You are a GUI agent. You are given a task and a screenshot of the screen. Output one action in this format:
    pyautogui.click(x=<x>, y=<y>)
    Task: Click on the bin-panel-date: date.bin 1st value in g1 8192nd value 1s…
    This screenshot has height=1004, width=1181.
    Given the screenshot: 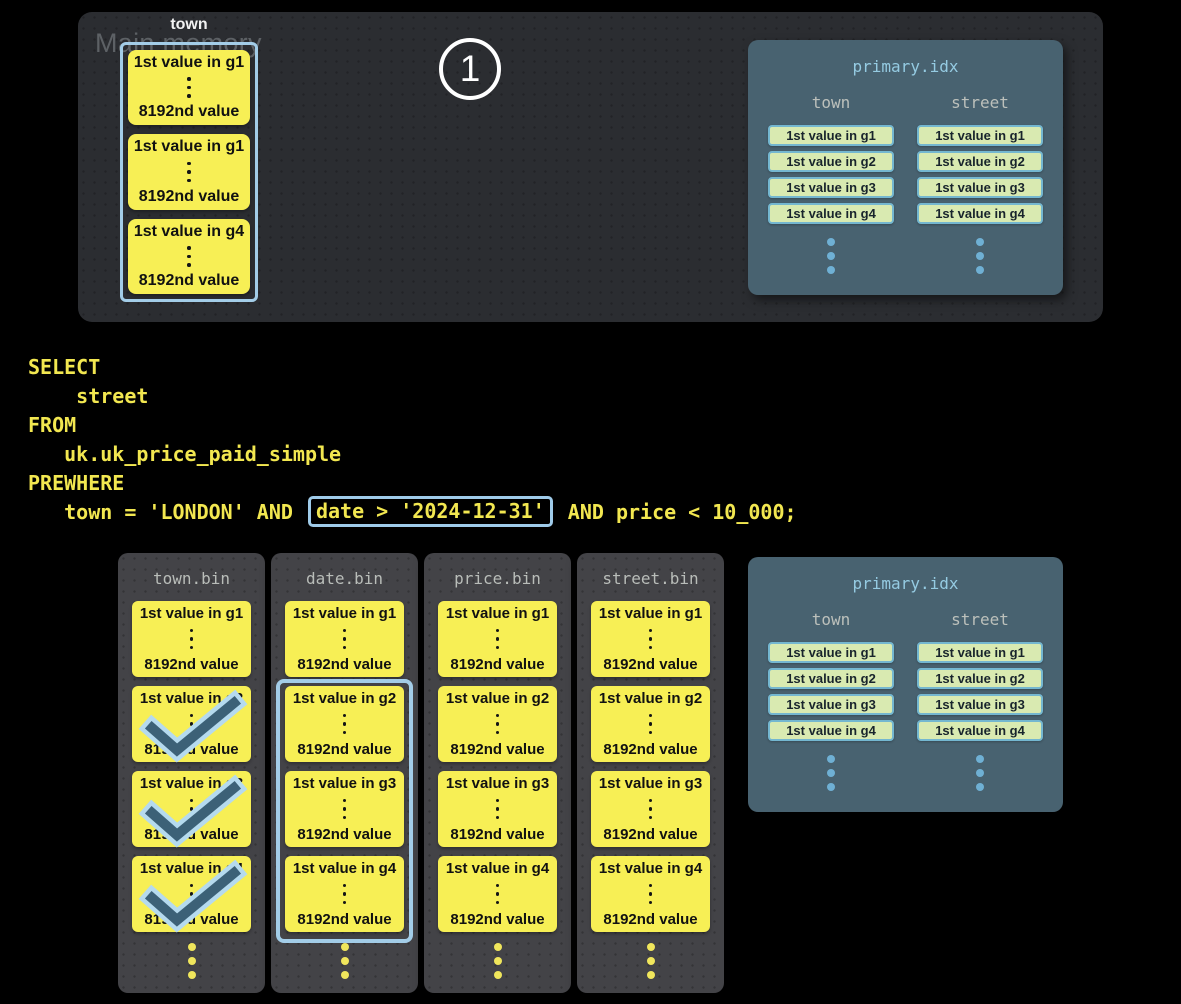 What is the action you would take?
    pyautogui.click(x=344, y=773)
    